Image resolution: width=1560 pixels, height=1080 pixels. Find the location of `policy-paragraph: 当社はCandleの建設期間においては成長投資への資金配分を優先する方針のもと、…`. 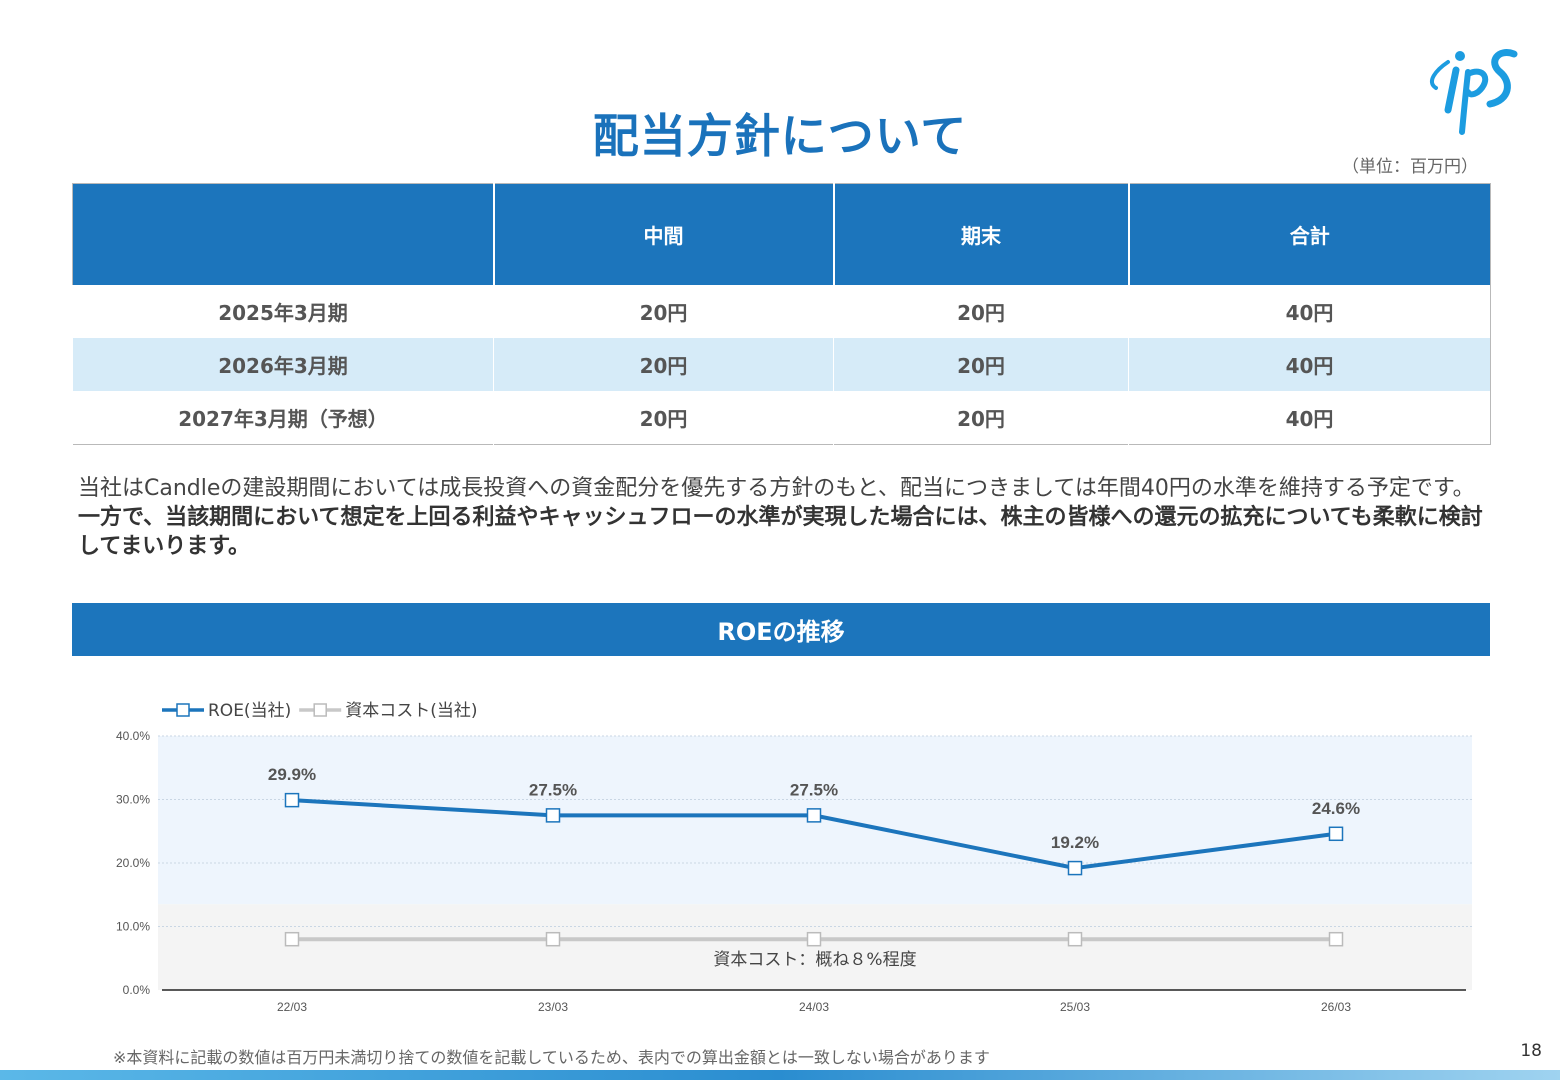

policy-paragraph: 当社はCandleの建設期間においては成長投資への資金配分を優先する方針のもと、… is located at coordinates (788, 517).